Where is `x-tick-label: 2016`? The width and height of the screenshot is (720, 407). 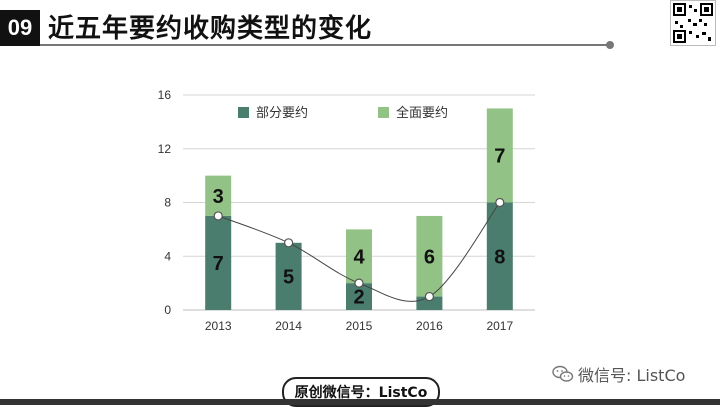
x-tick-label: 2016 is located at coordinates (429, 326).